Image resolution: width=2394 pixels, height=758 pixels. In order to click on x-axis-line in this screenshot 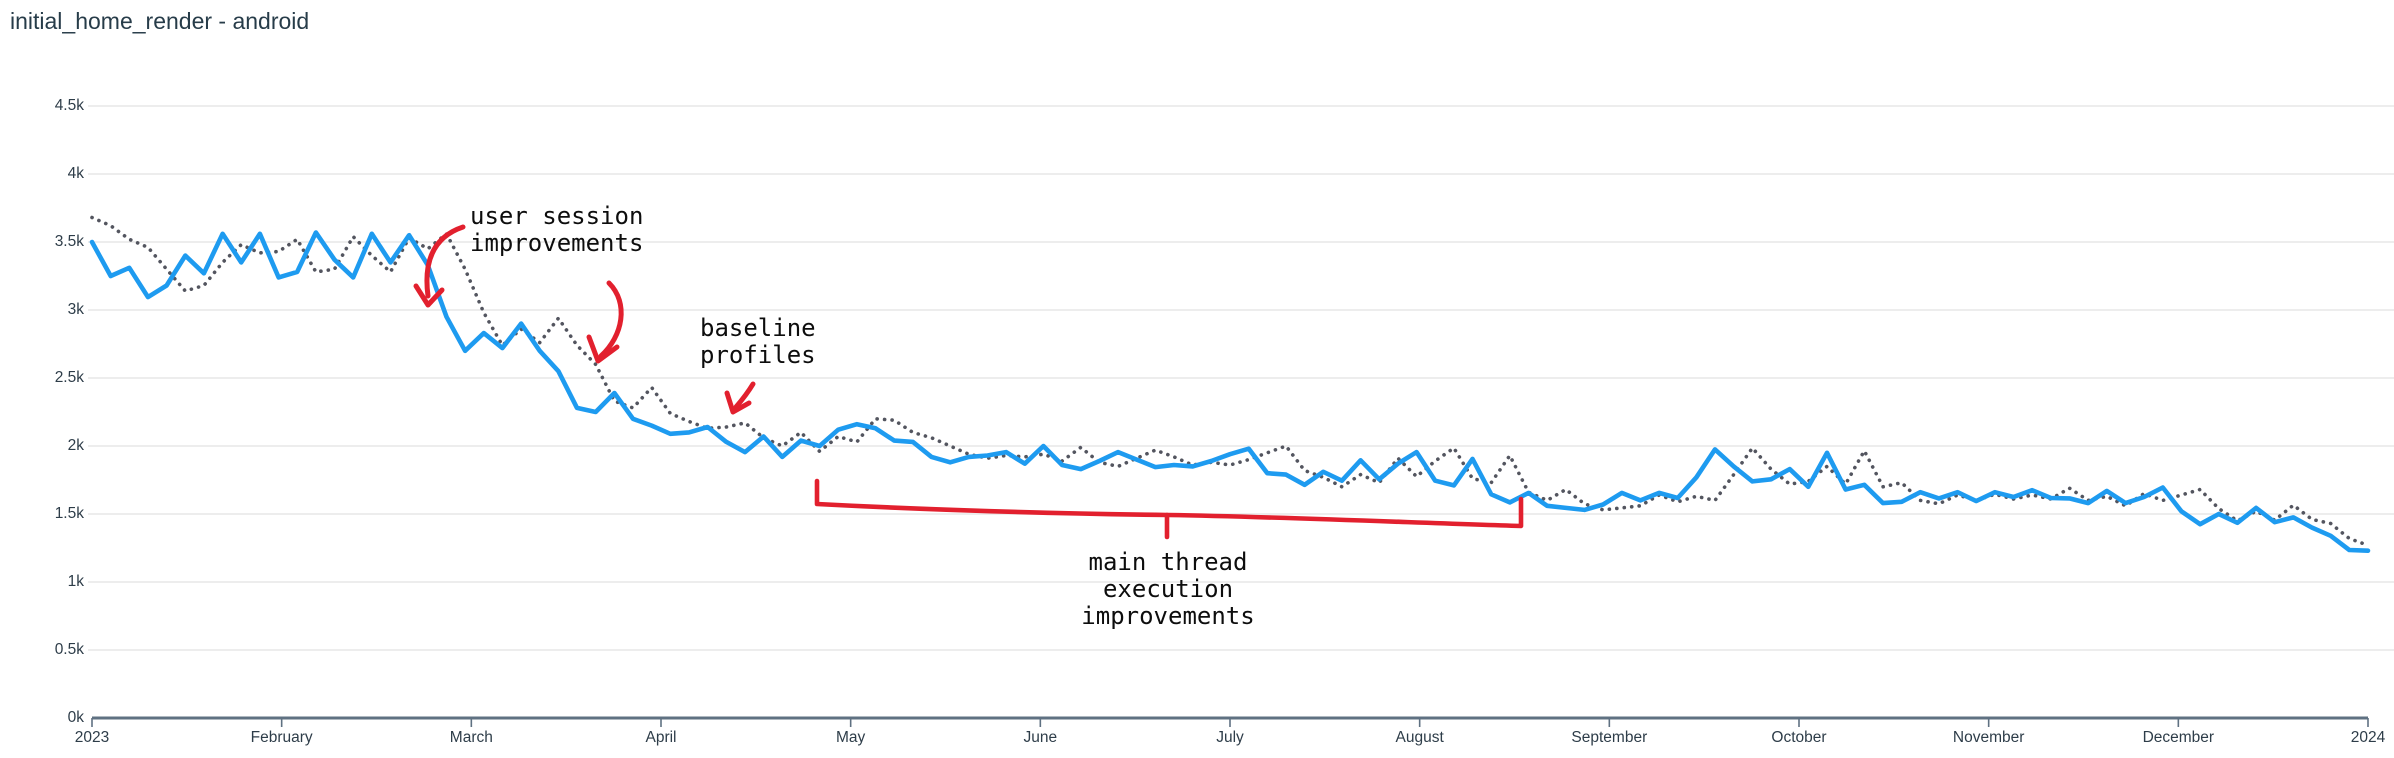, I will do `click(1230, 721)`.